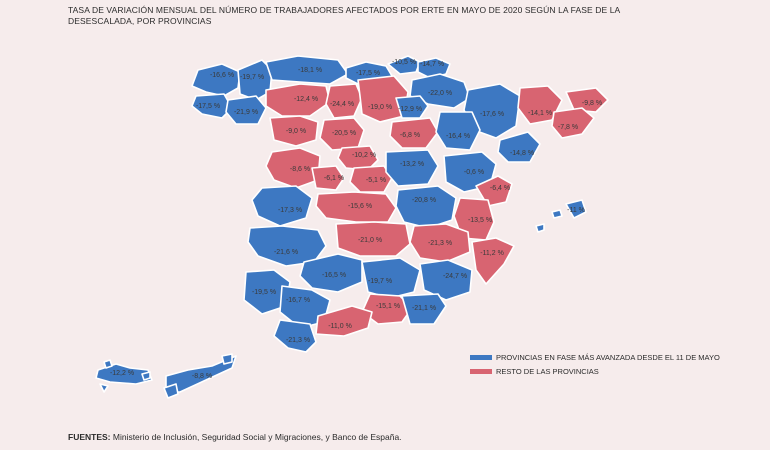 The height and width of the screenshot is (450, 770). What do you see at coordinates (412, 164) in the screenshot?
I see `province-value-label: -13,2 %` at bounding box center [412, 164].